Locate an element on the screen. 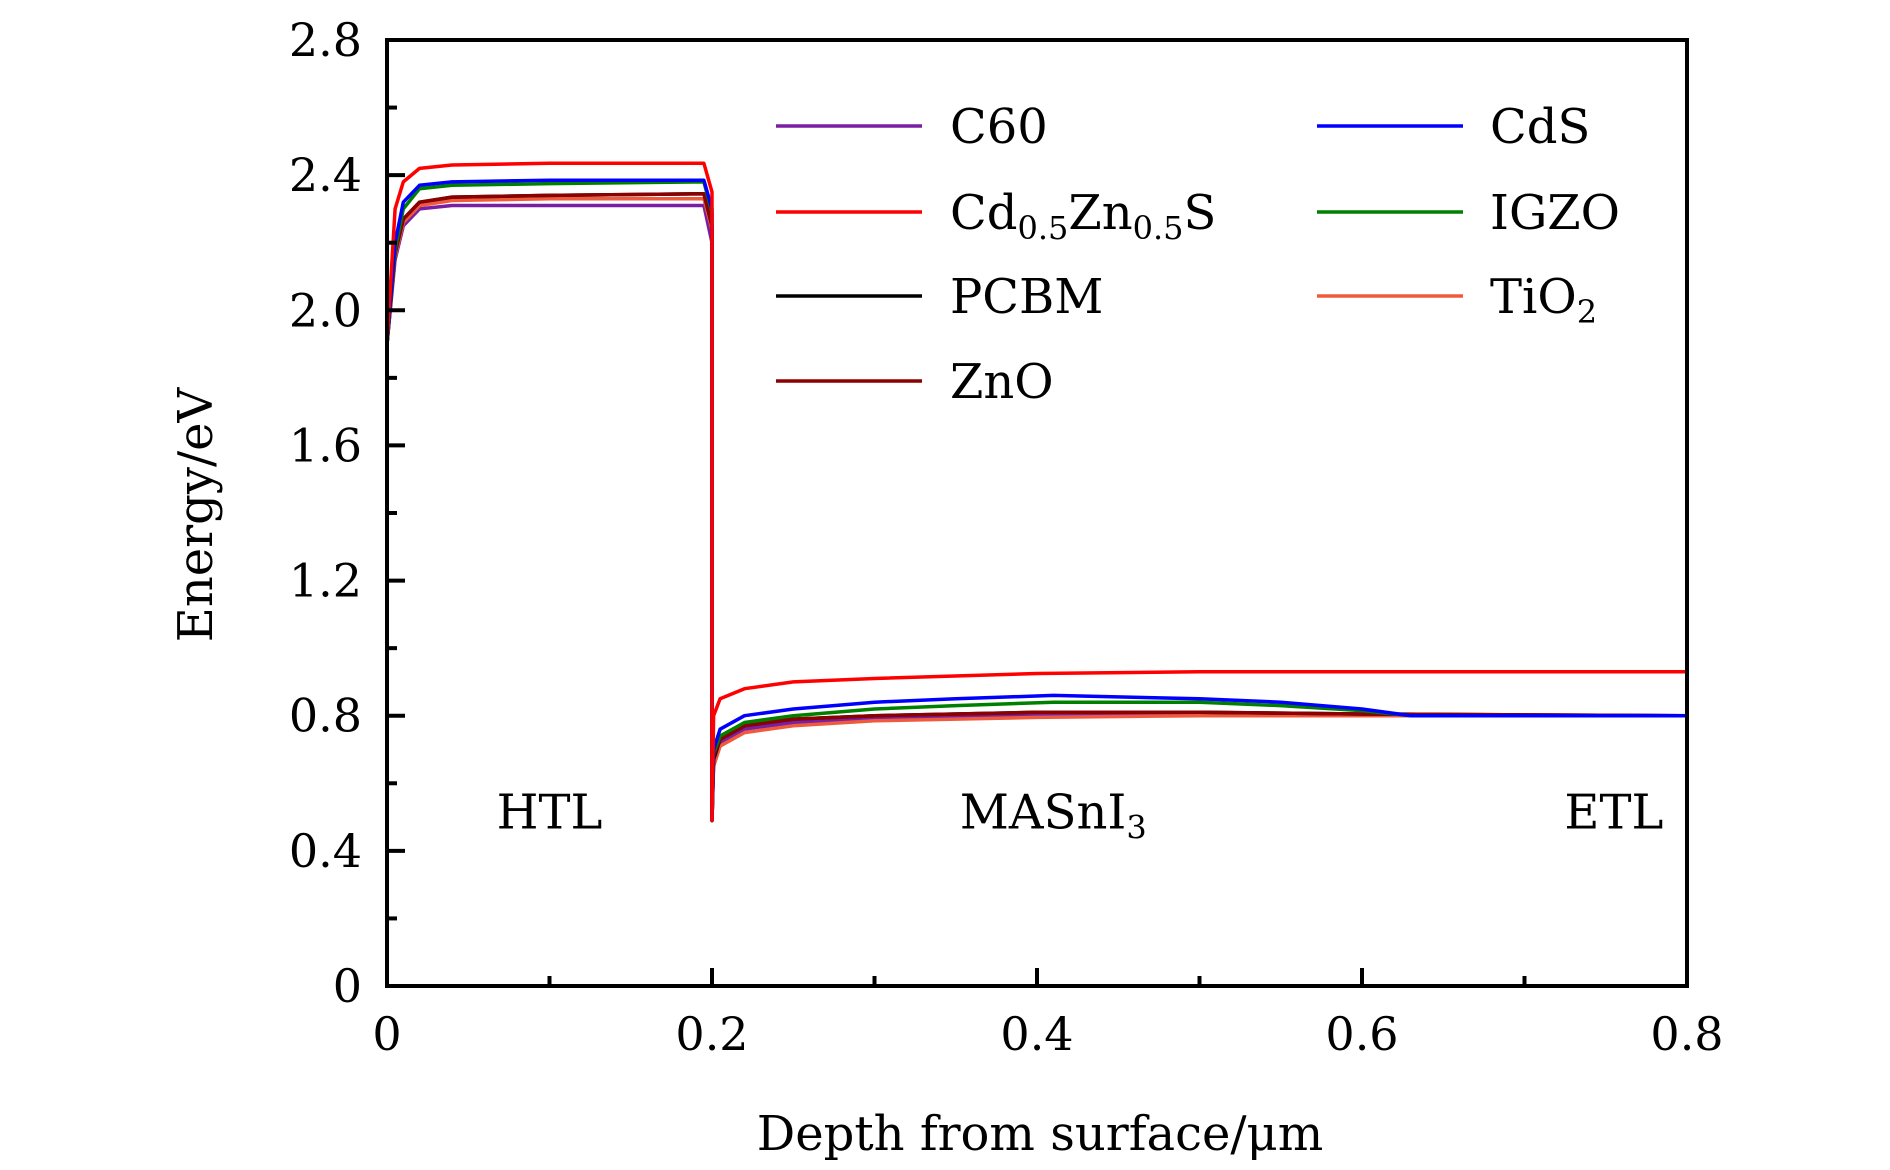 The width and height of the screenshot is (1890, 1170). y-tick-label: 1.6 is located at coordinates (325, 445).